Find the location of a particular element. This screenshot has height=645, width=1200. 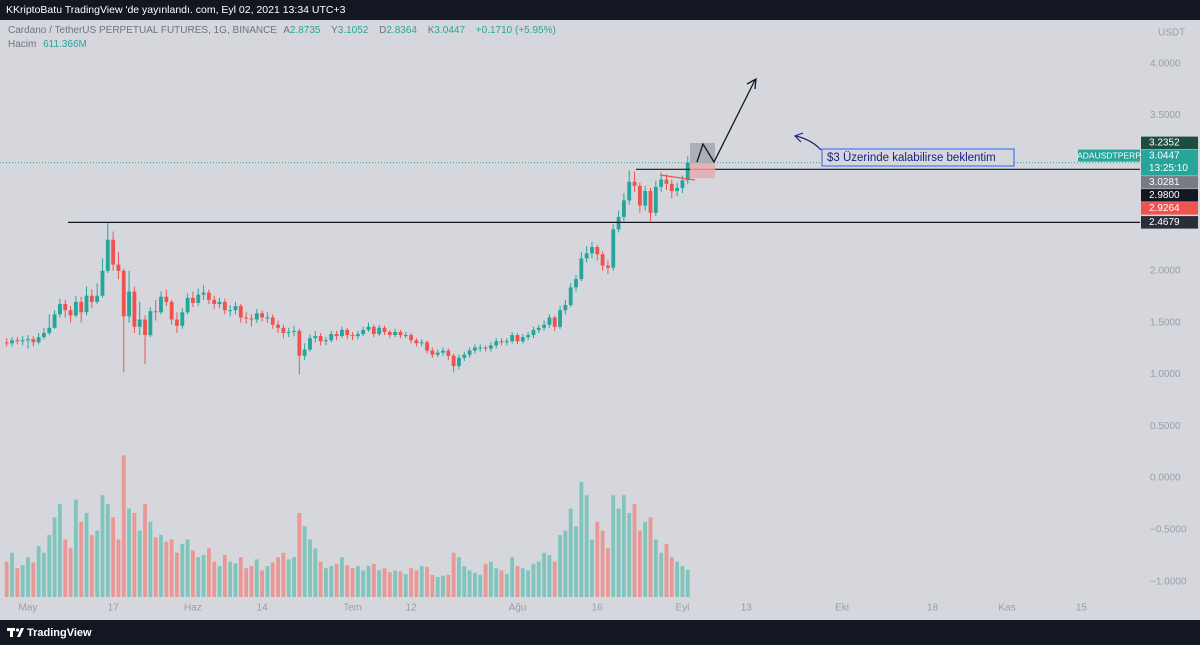

y-tick-label: 3.5000 is located at coordinates (1165, 115).